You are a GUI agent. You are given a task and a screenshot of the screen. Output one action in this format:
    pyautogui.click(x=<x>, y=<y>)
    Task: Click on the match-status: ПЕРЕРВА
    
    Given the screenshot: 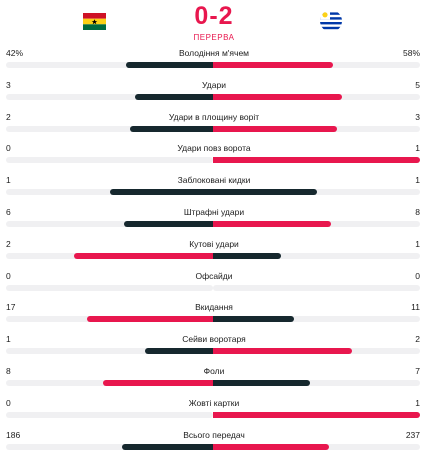 What is the action you would take?
    pyautogui.click(x=214, y=37)
    